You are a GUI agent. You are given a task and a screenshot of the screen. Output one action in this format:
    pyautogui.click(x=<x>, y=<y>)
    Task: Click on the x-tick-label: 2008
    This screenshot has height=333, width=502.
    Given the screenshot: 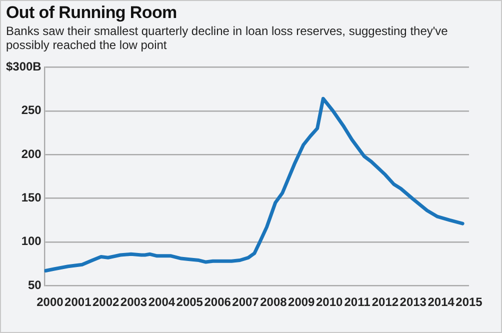 What is the action you would take?
    pyautogui.click(x=274, y=302)
    